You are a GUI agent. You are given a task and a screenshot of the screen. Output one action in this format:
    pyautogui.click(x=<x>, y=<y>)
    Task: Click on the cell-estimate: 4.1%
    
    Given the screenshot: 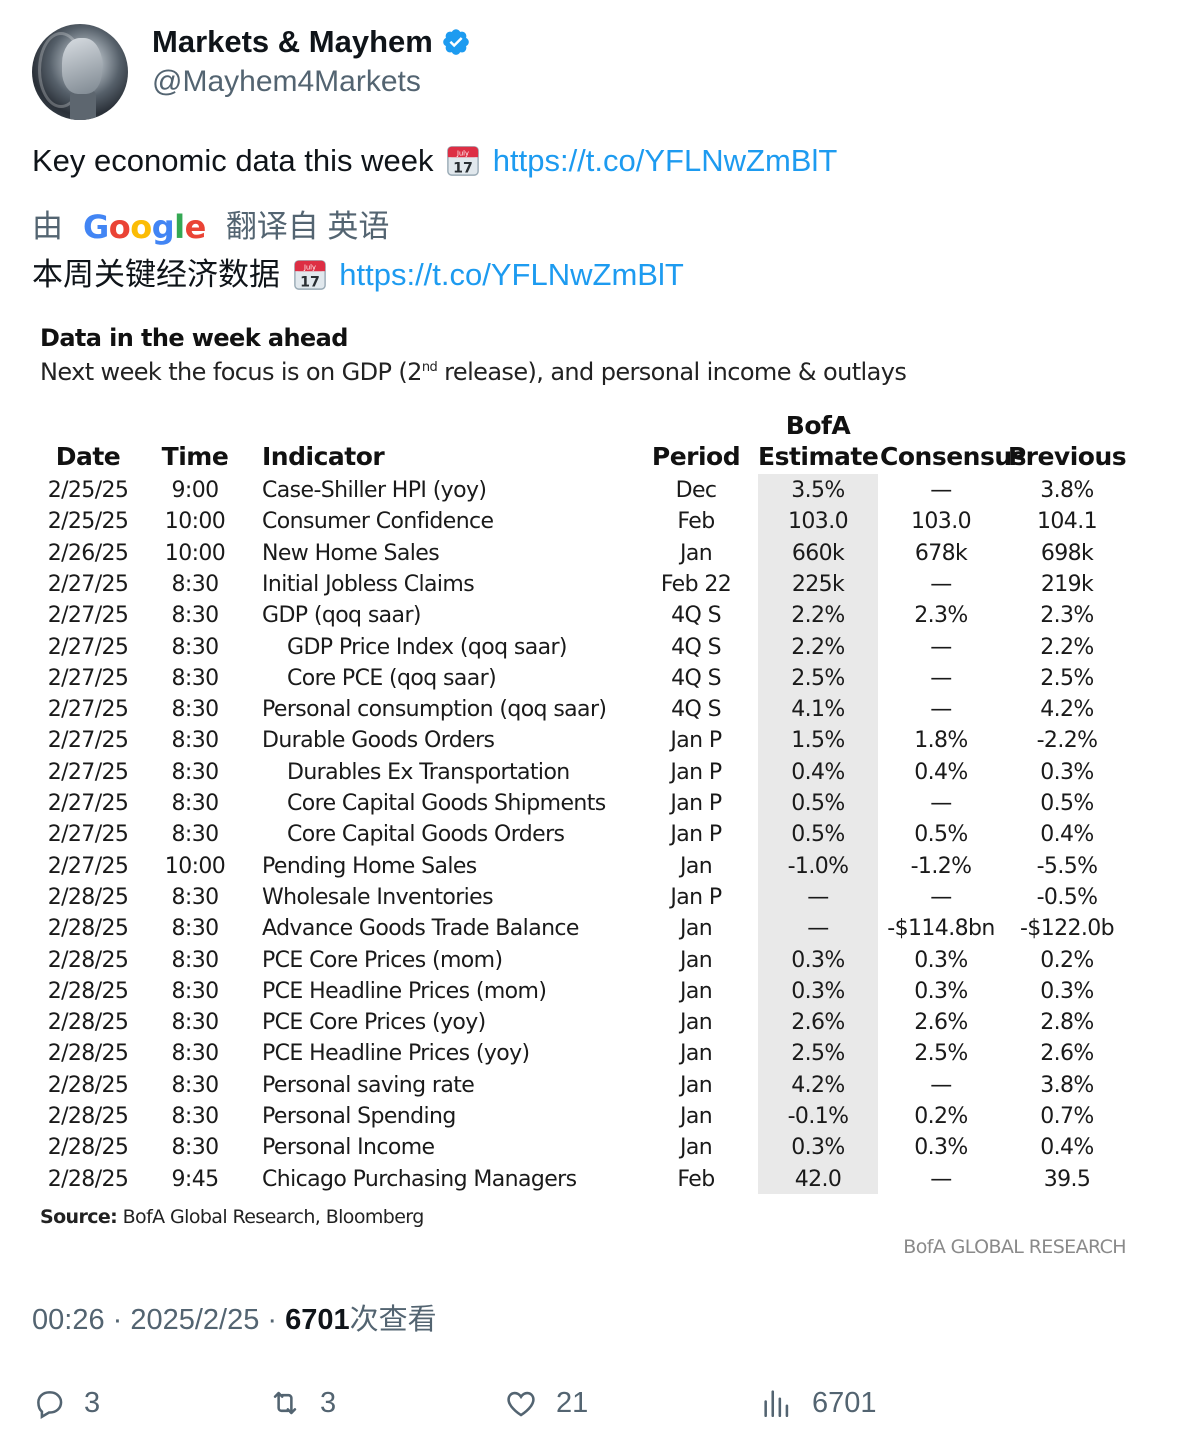 What is the action you would take?
    pyautogui.click(x=818, y=710)
    